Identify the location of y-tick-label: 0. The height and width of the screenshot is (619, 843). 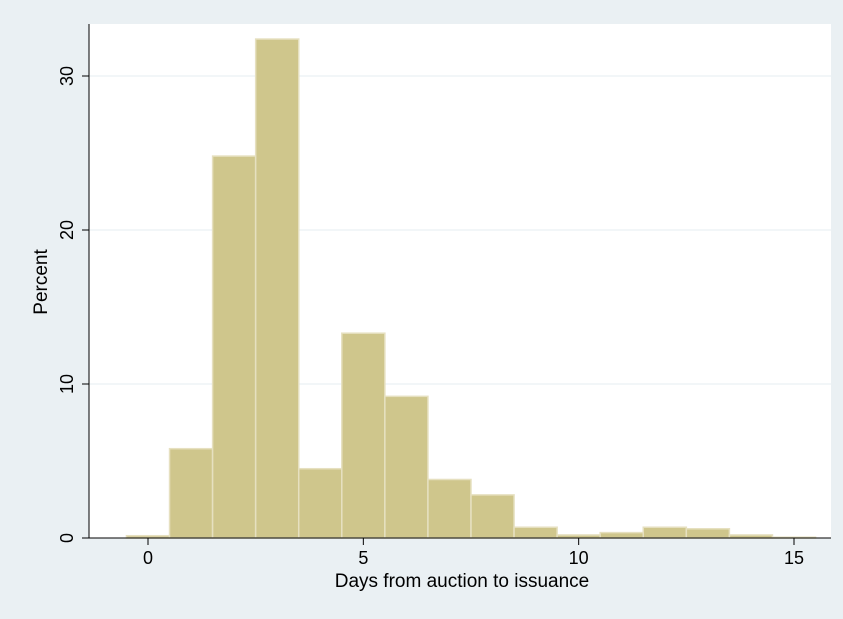
(67, 538).